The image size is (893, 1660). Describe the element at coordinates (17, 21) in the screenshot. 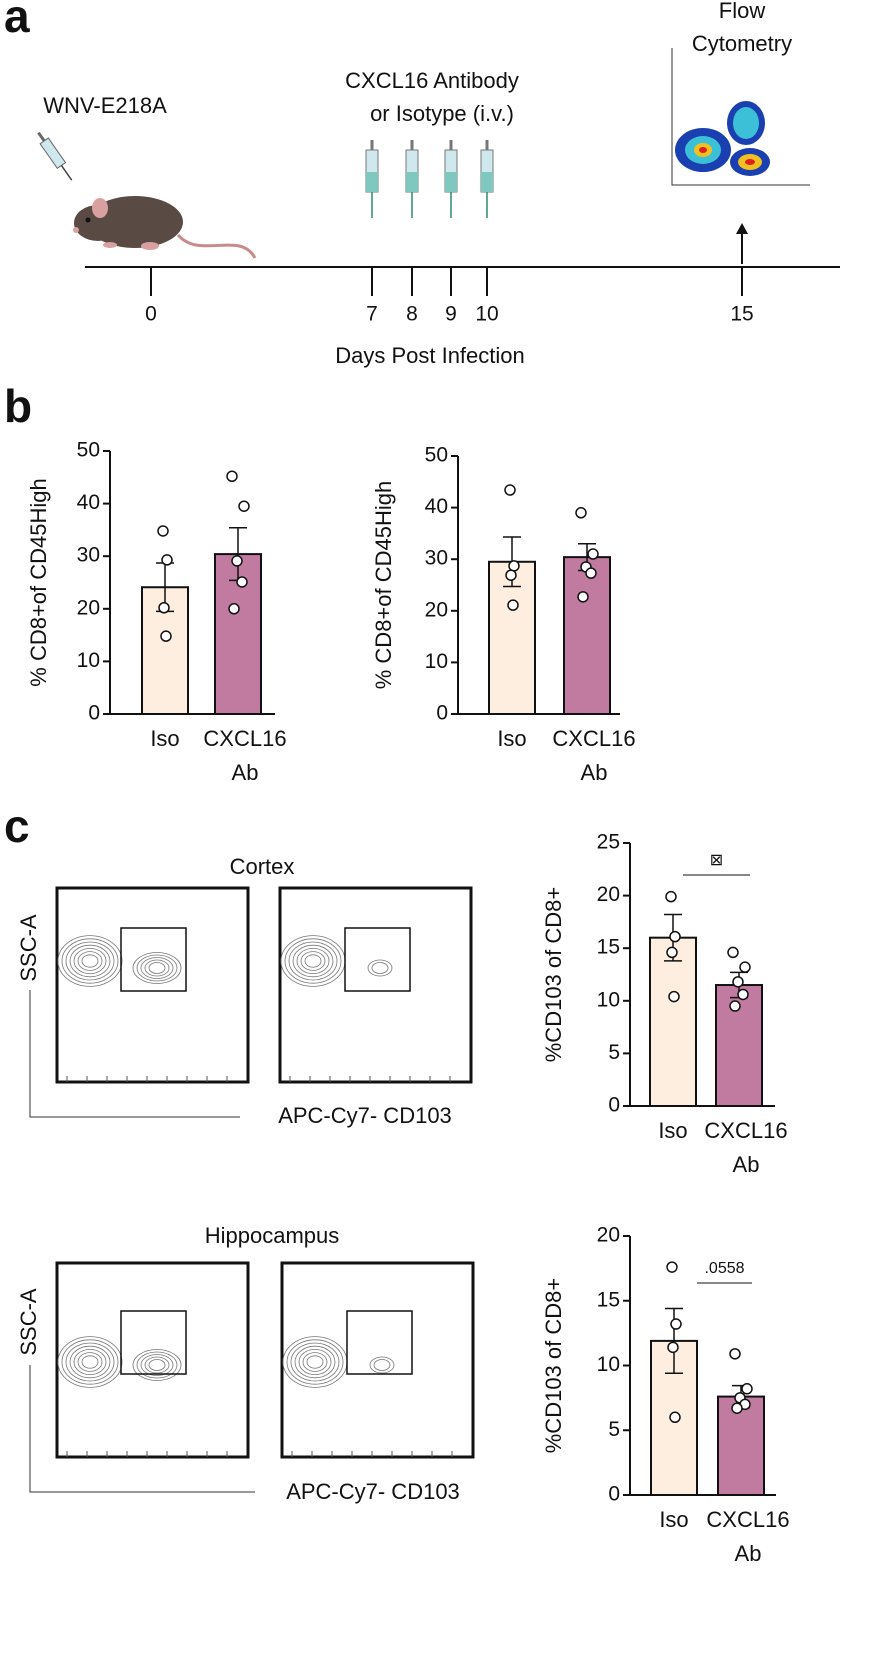

I see `panel-label: a` at that location.